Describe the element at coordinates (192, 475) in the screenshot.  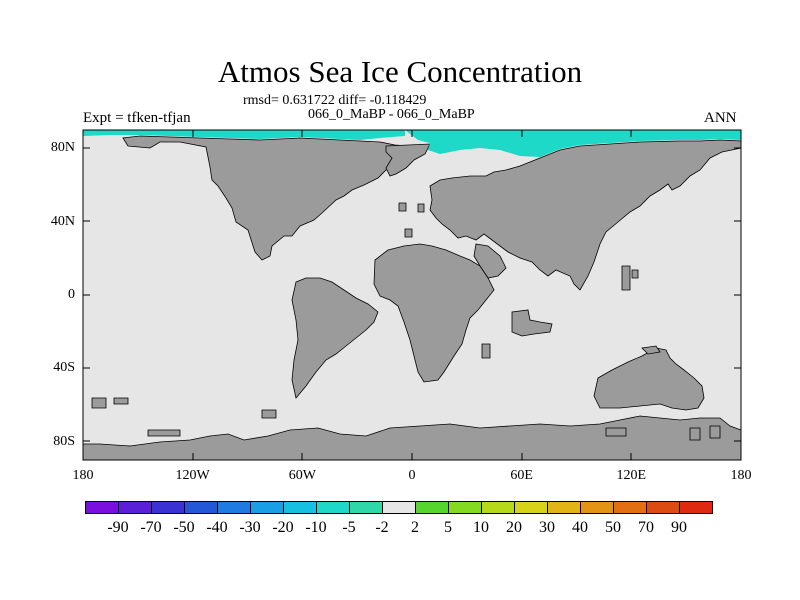
I see `lon-tick-label: 120W` at that location.